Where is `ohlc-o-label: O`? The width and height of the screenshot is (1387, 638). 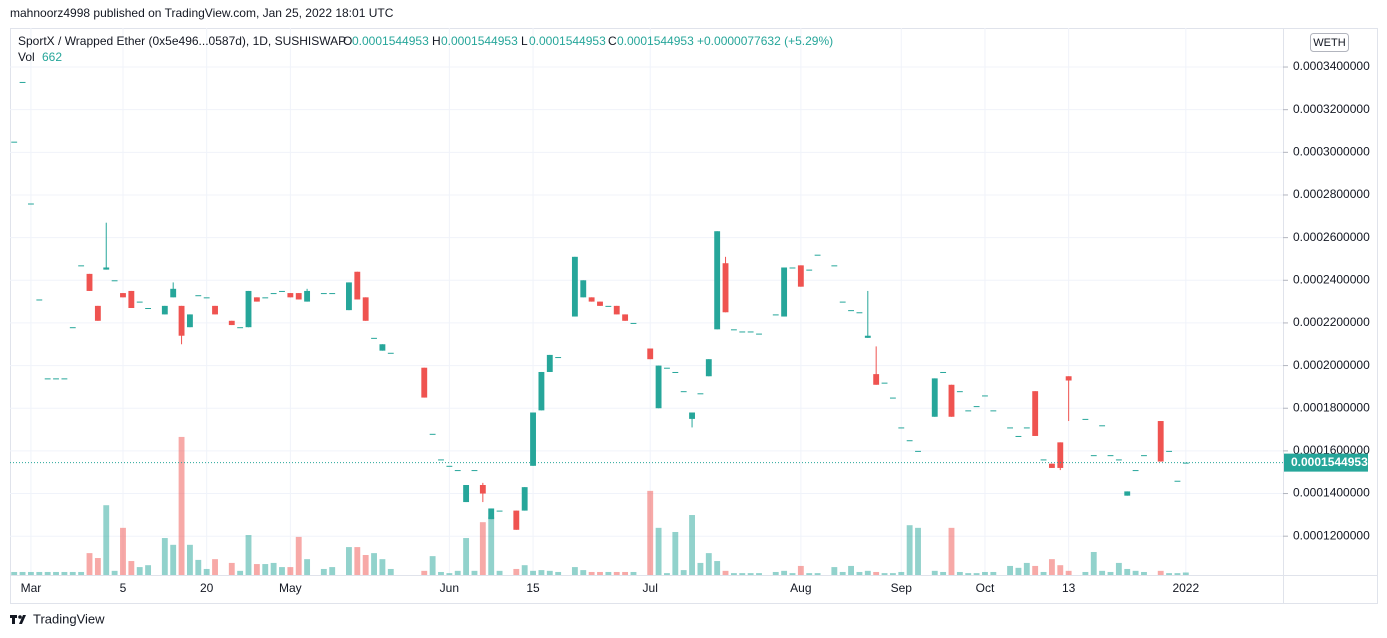 ohlc-o-label: O is located at coordinates (347, 41).